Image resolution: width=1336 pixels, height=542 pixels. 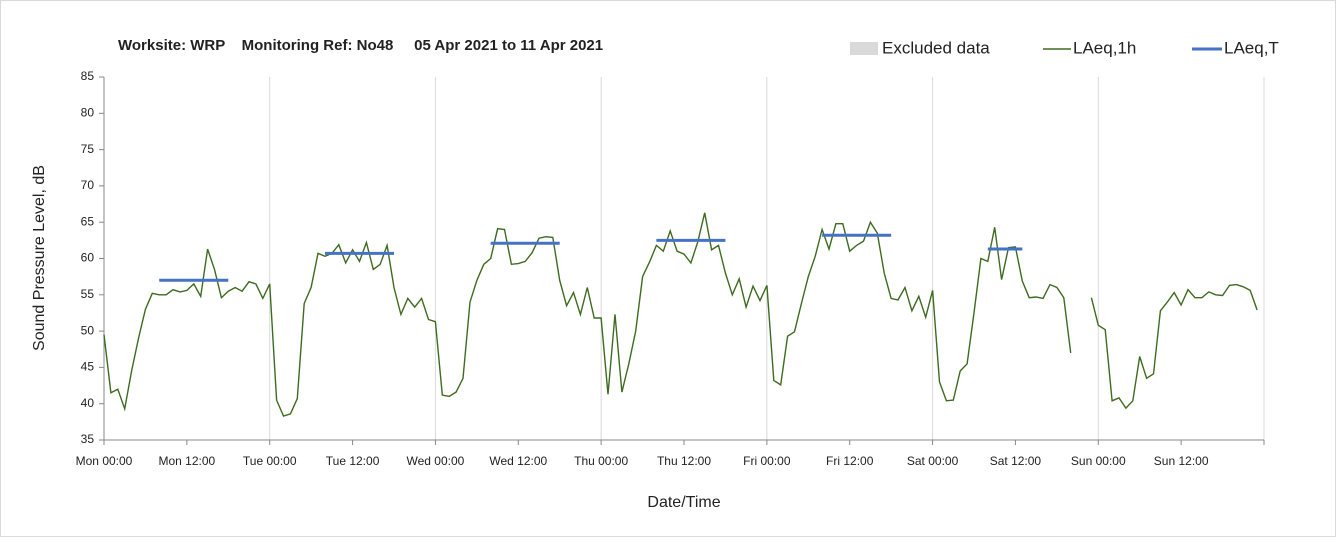 I want to click on x-tick-label: Sun 12:00, so click(x=1181, y=461).